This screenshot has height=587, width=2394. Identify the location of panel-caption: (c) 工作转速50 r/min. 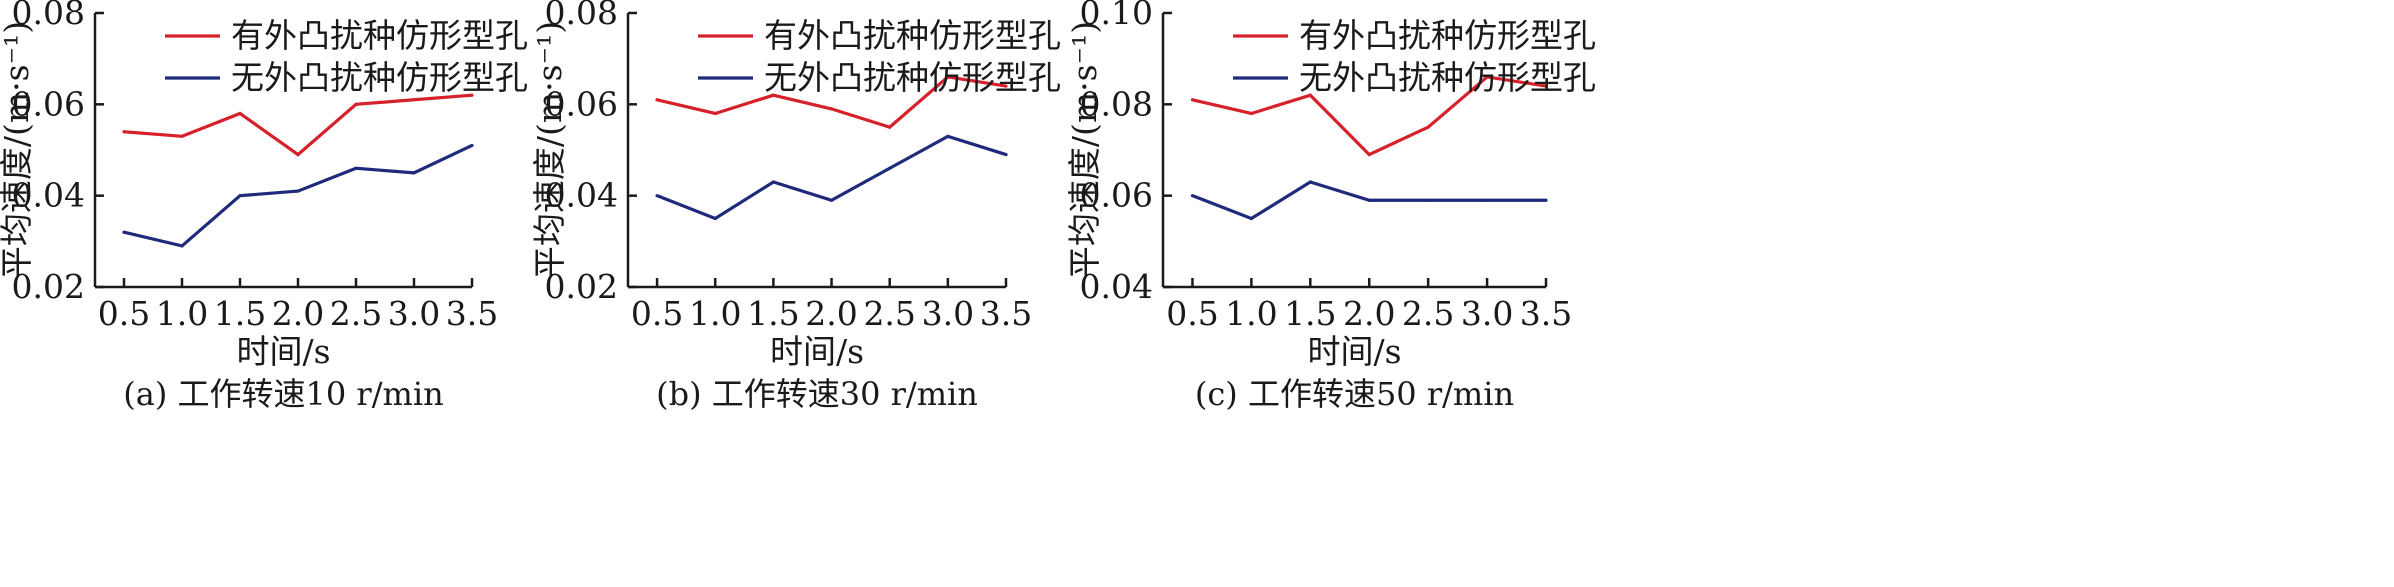
(1354, 394).